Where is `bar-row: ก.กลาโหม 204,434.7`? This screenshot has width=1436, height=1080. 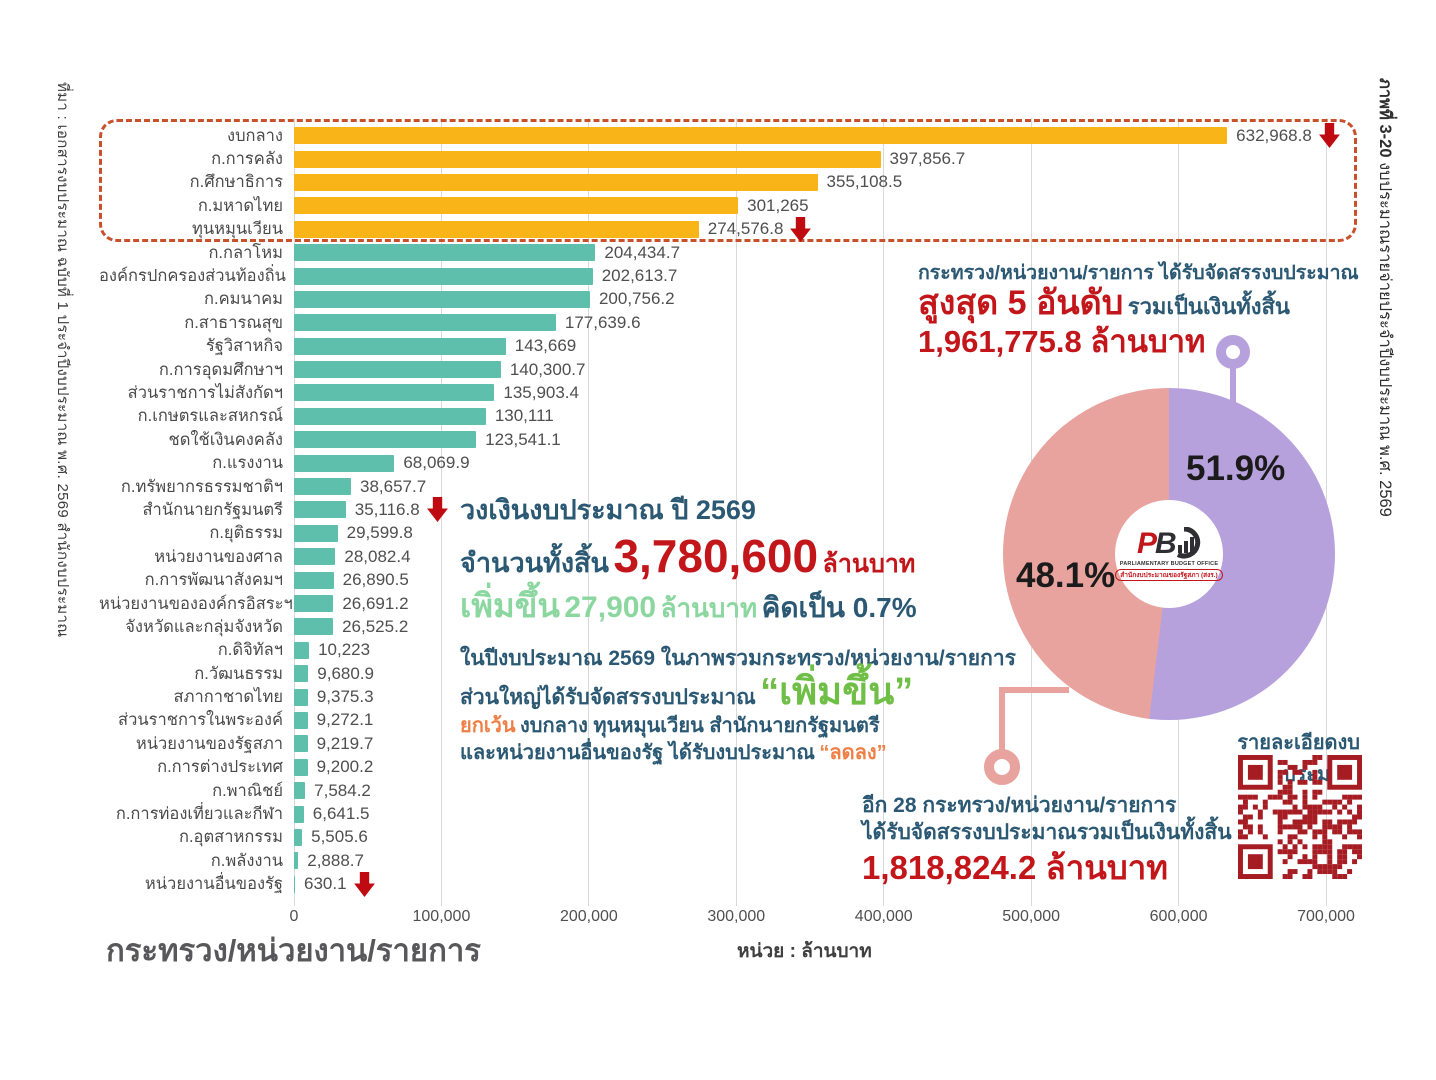 bar-row: ก.กลาโหม 204,434.7 is located at coordinates (764, 252).